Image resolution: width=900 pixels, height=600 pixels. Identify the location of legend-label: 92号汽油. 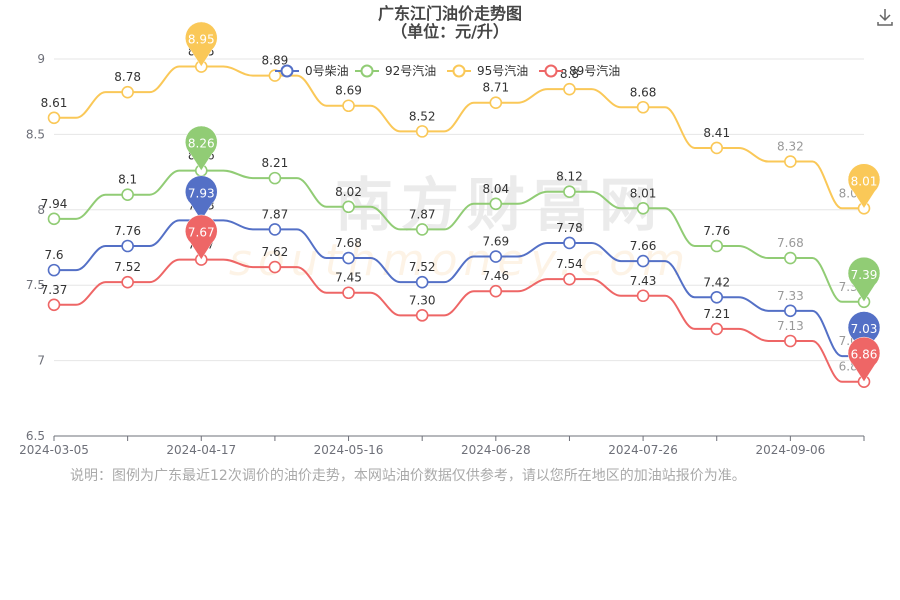
(410, 70).